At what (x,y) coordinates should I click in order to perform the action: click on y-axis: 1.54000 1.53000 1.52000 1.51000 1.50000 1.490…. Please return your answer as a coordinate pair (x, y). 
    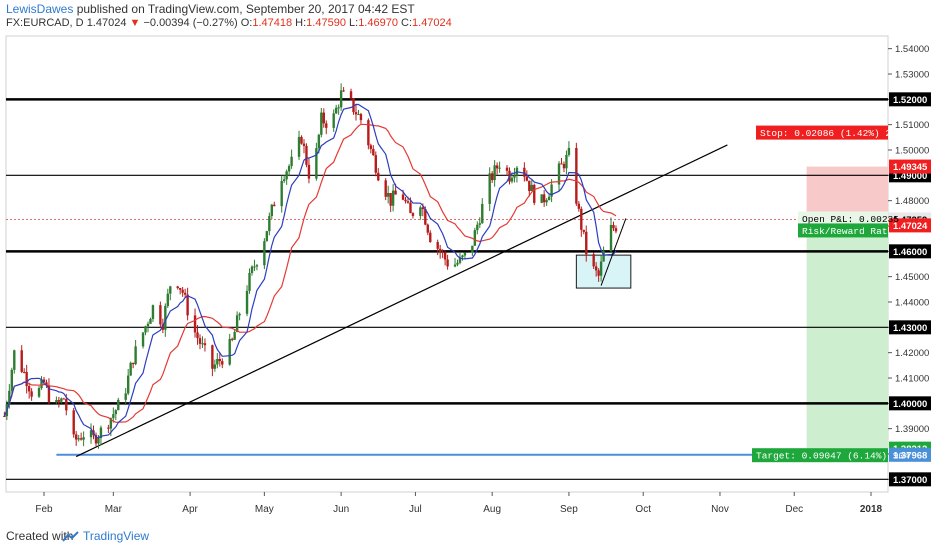
    Looking at the image, I should click on (908, 265).